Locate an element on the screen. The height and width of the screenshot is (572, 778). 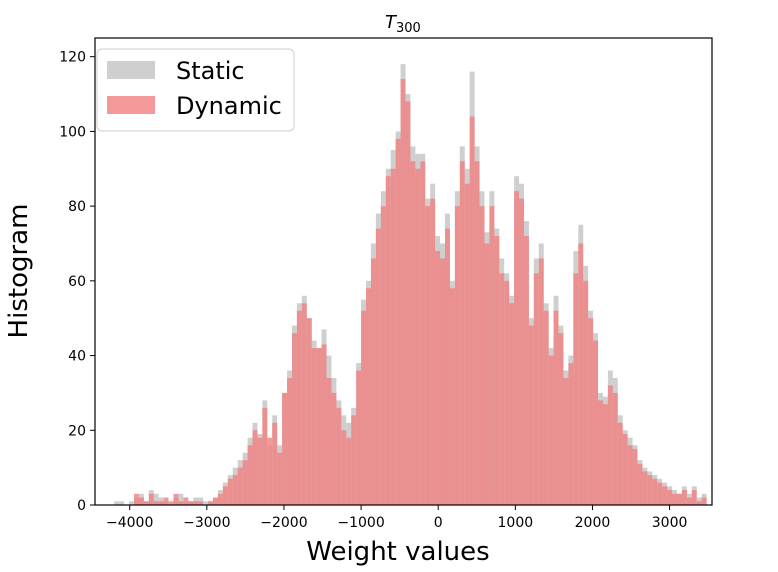
x-tick-label: 1000 is located at coordinates (516, 523).